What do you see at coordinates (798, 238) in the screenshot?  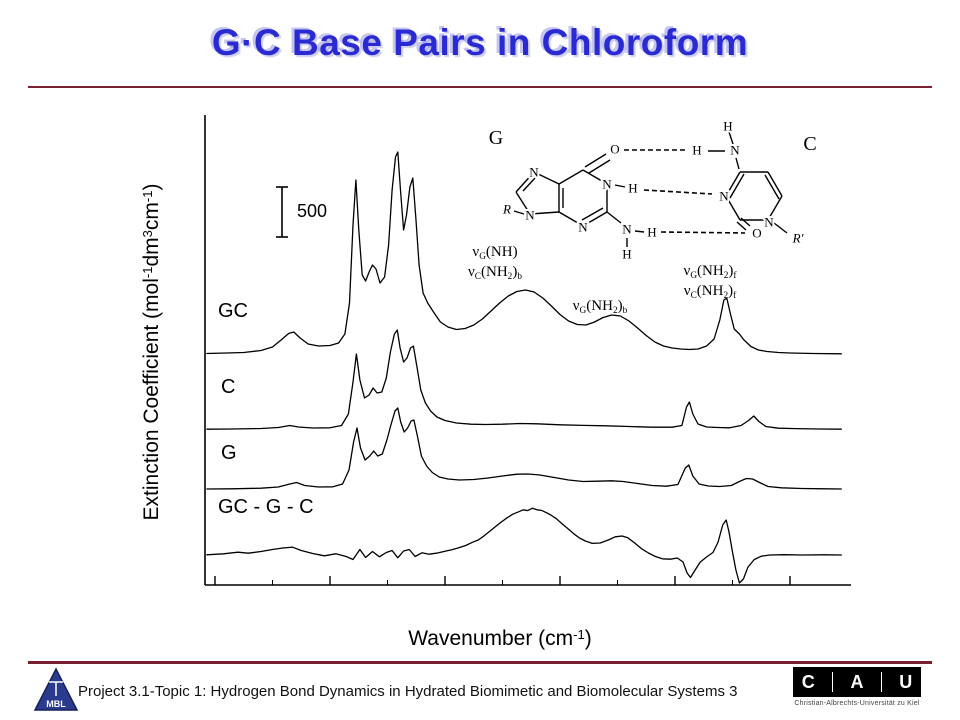 I see `atom-label-r: R'` at bounding box center [798, 238].